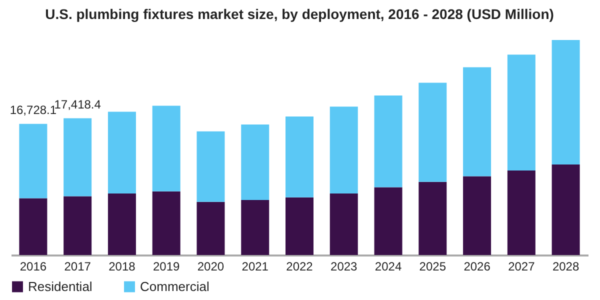  Describe the element at coordinates (300, 267) in the screenshot. I see `x-tick-label: 2022` at that location.